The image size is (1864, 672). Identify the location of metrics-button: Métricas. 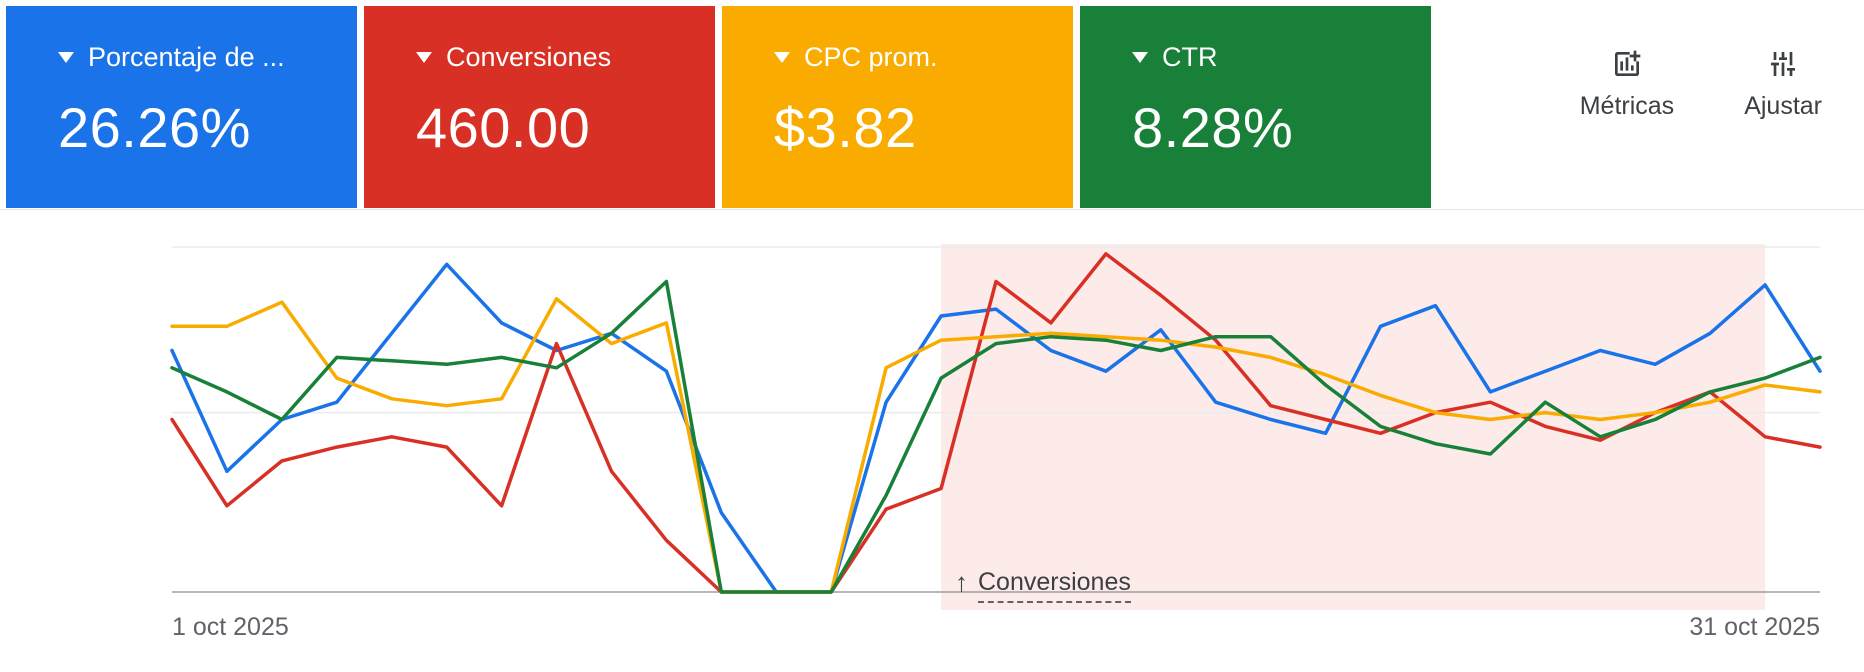
(1627, 84).